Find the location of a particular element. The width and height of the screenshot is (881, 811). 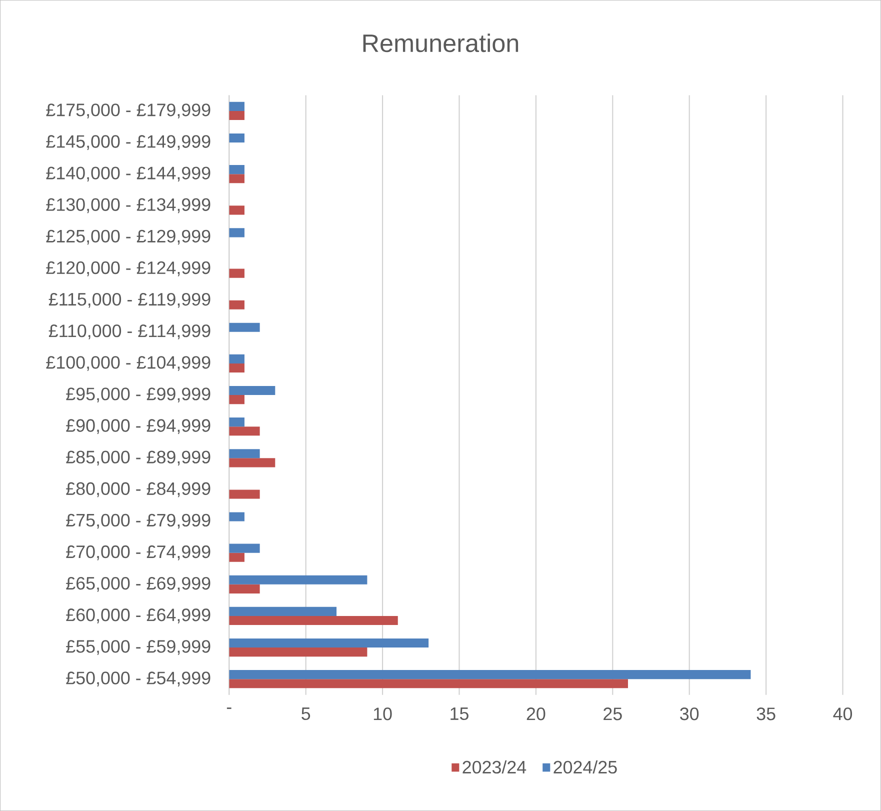

y-tick-label: £85,000 - £89,999 is located at coordinates (138, 458).